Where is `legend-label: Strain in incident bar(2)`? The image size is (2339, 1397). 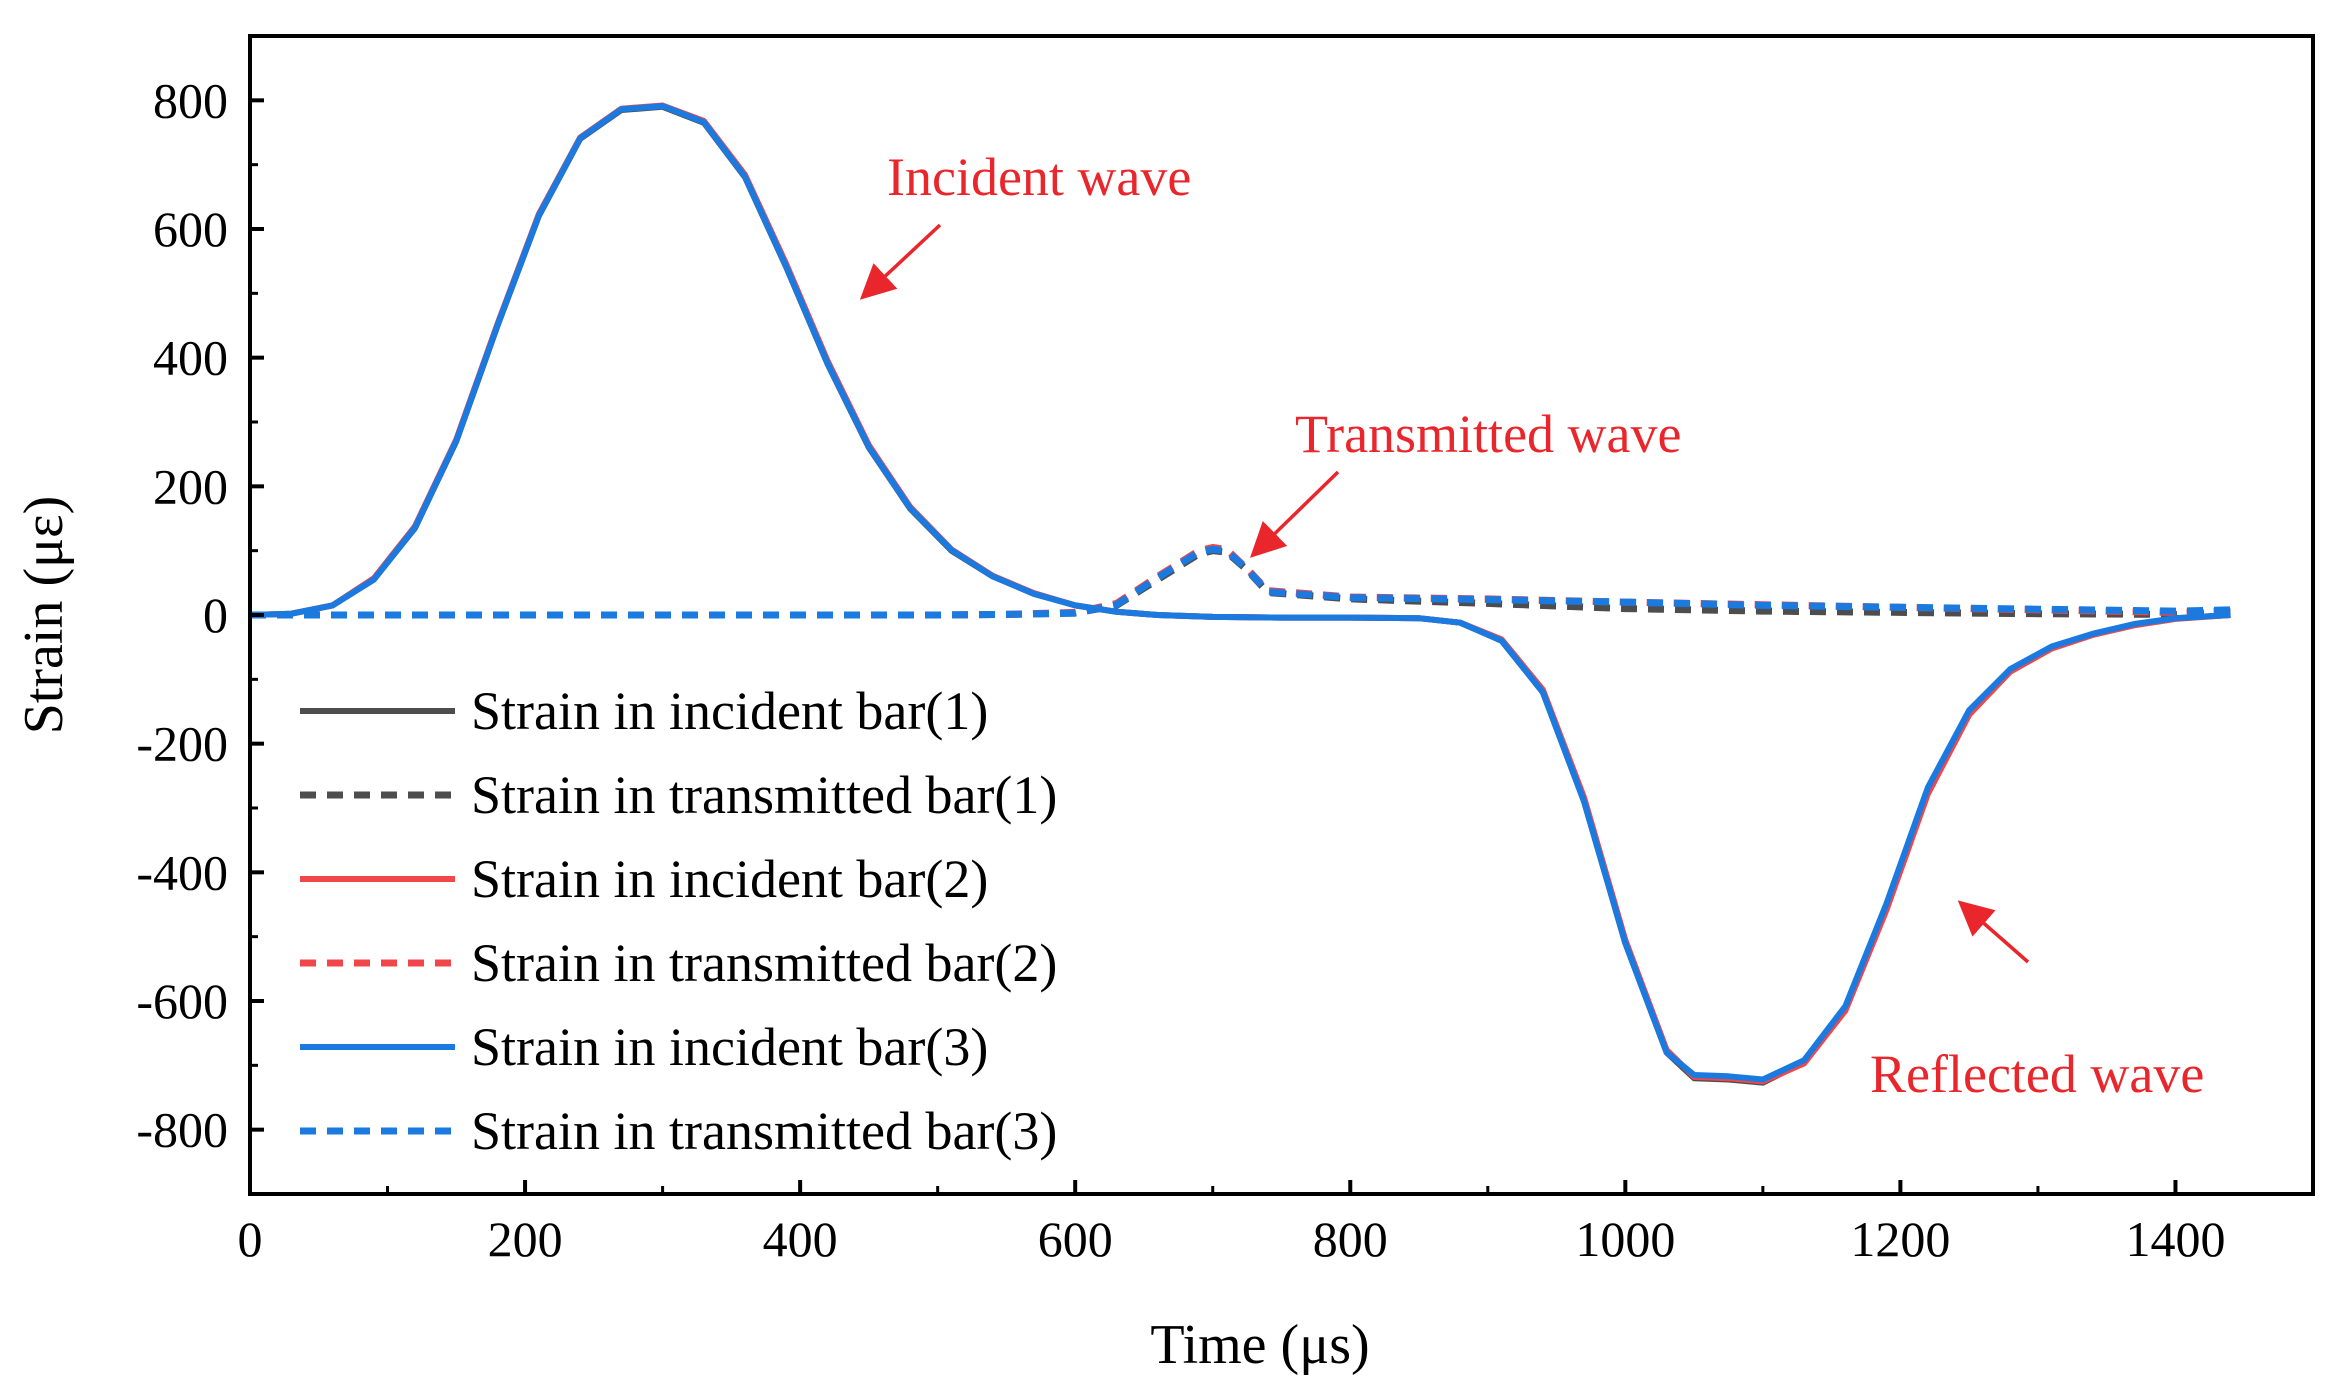
legend-label: Strain in incident bar(2) is located at coordinates (729, 879).